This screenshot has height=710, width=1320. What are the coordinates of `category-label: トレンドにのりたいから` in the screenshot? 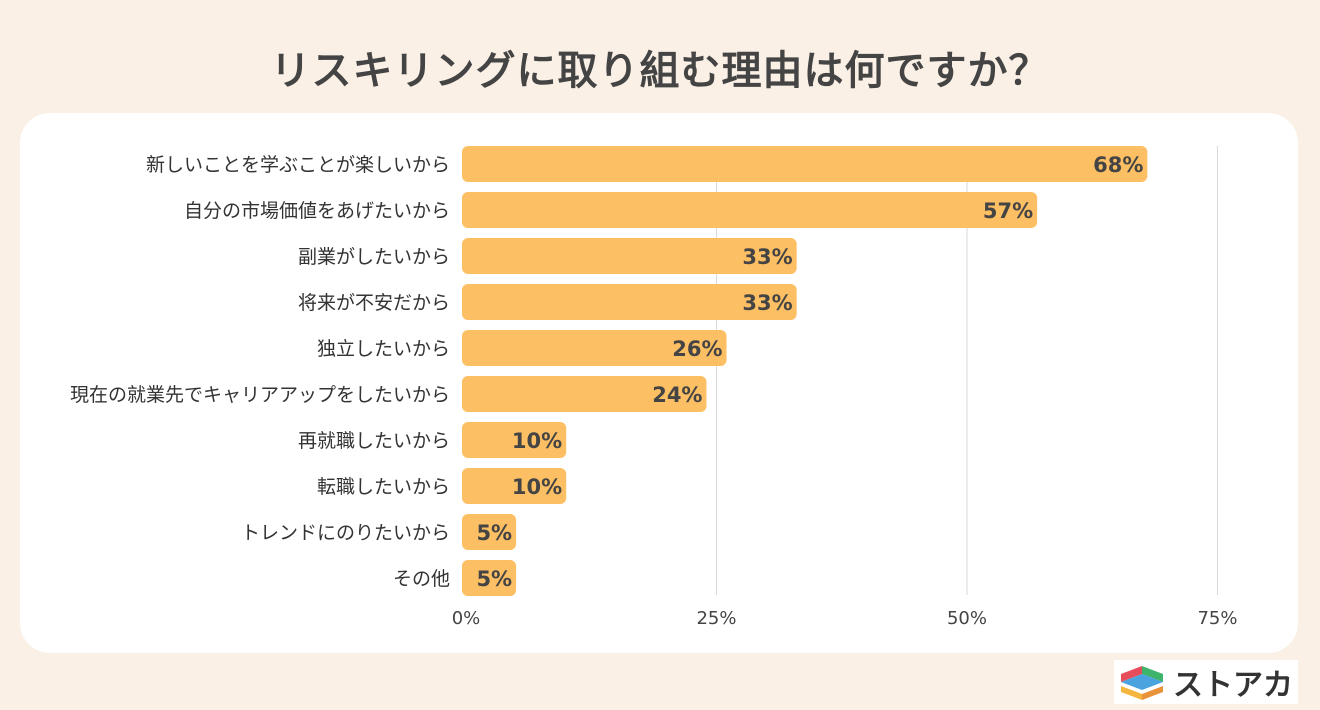 It's located at (345, 533).